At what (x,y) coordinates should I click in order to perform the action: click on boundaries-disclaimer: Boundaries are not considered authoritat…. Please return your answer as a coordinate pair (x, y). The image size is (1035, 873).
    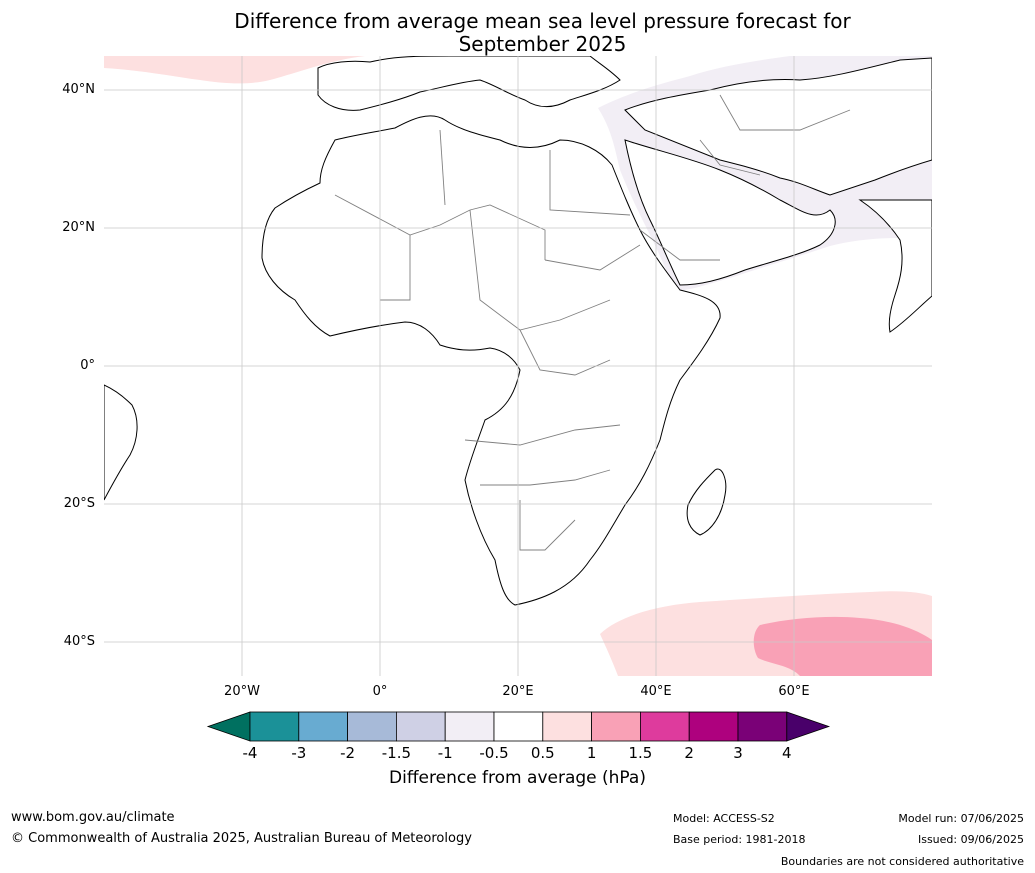
    Looking at the image, I should click on (902, 861).